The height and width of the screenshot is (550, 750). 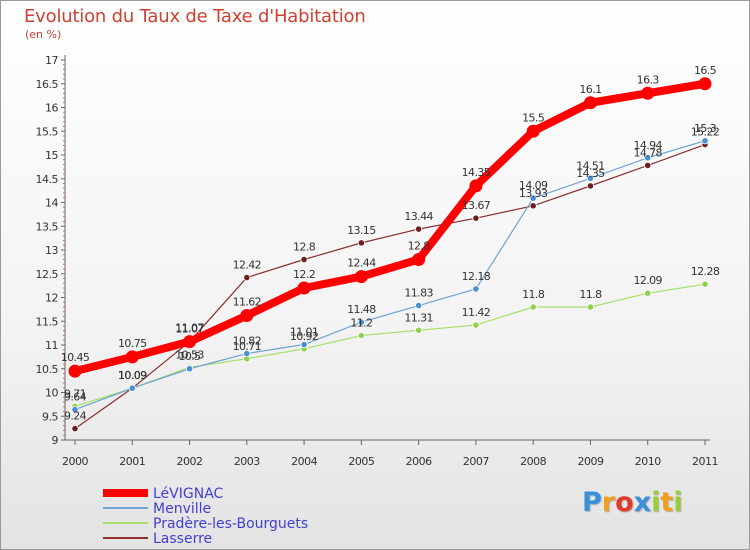 What do you see at coordinates (75, 416) in the screenshot?
I see `data-label-3: 9.24` at bounding box center [75, 416].